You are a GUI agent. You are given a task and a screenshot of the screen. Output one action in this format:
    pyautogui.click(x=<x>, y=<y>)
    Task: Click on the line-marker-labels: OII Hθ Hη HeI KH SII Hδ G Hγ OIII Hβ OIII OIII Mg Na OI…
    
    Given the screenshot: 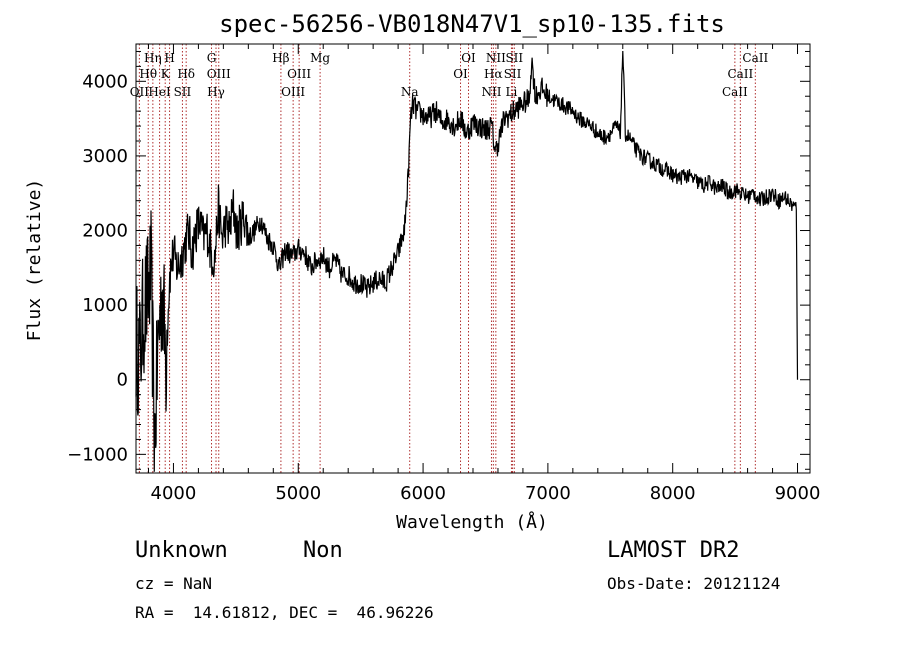 What is the action you would take?
    pyautogui.click(x=449, y=75)
    